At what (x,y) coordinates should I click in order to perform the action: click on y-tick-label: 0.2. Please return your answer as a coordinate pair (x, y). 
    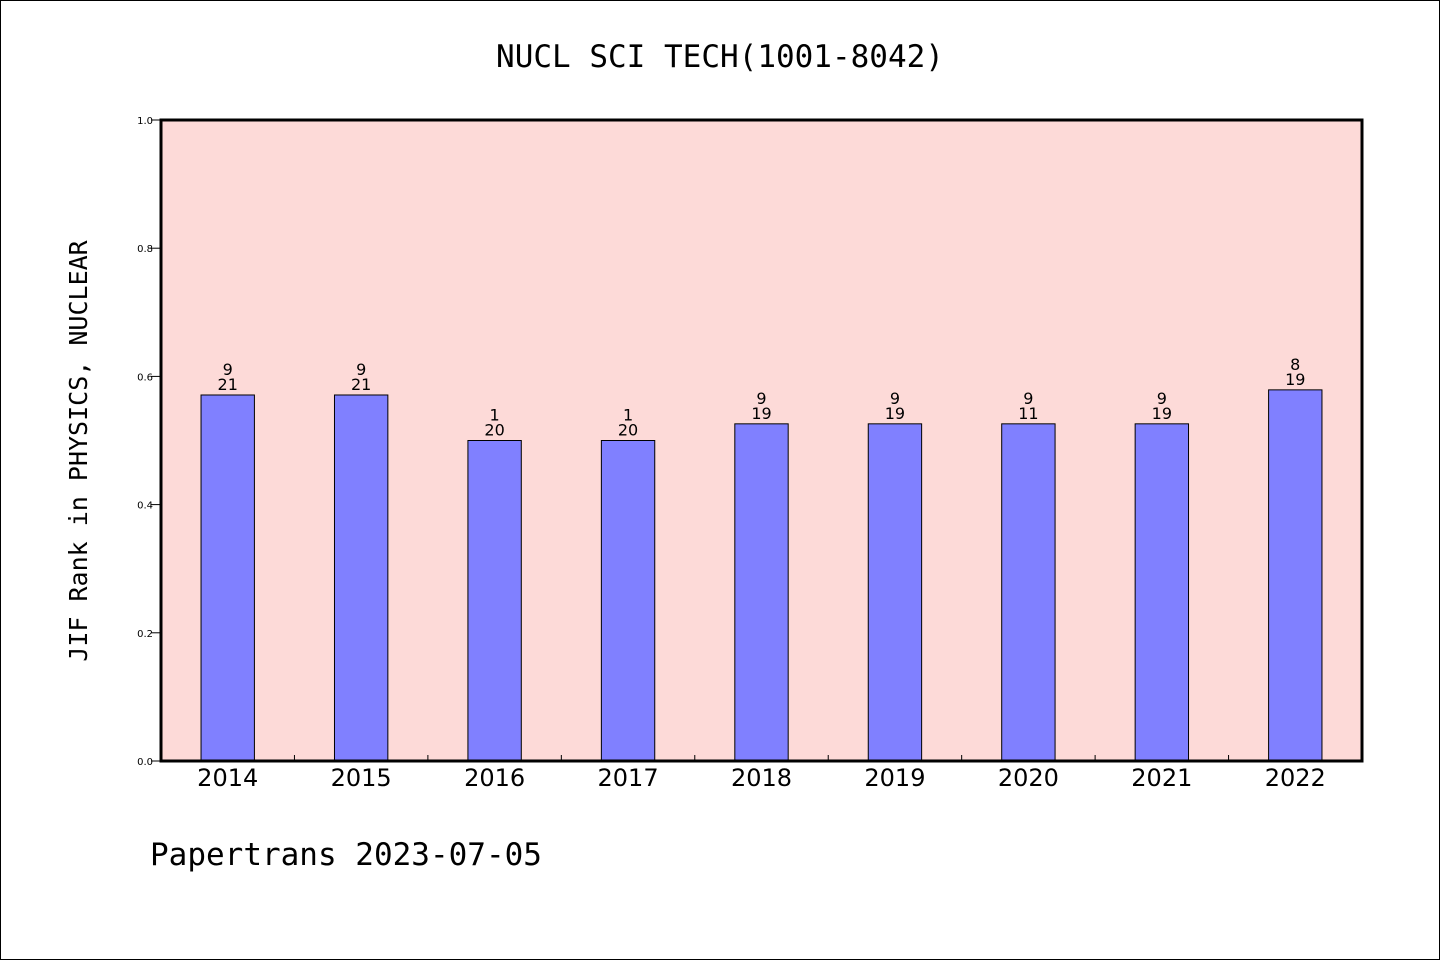
    Looking at the image, I should click on (145, 634).